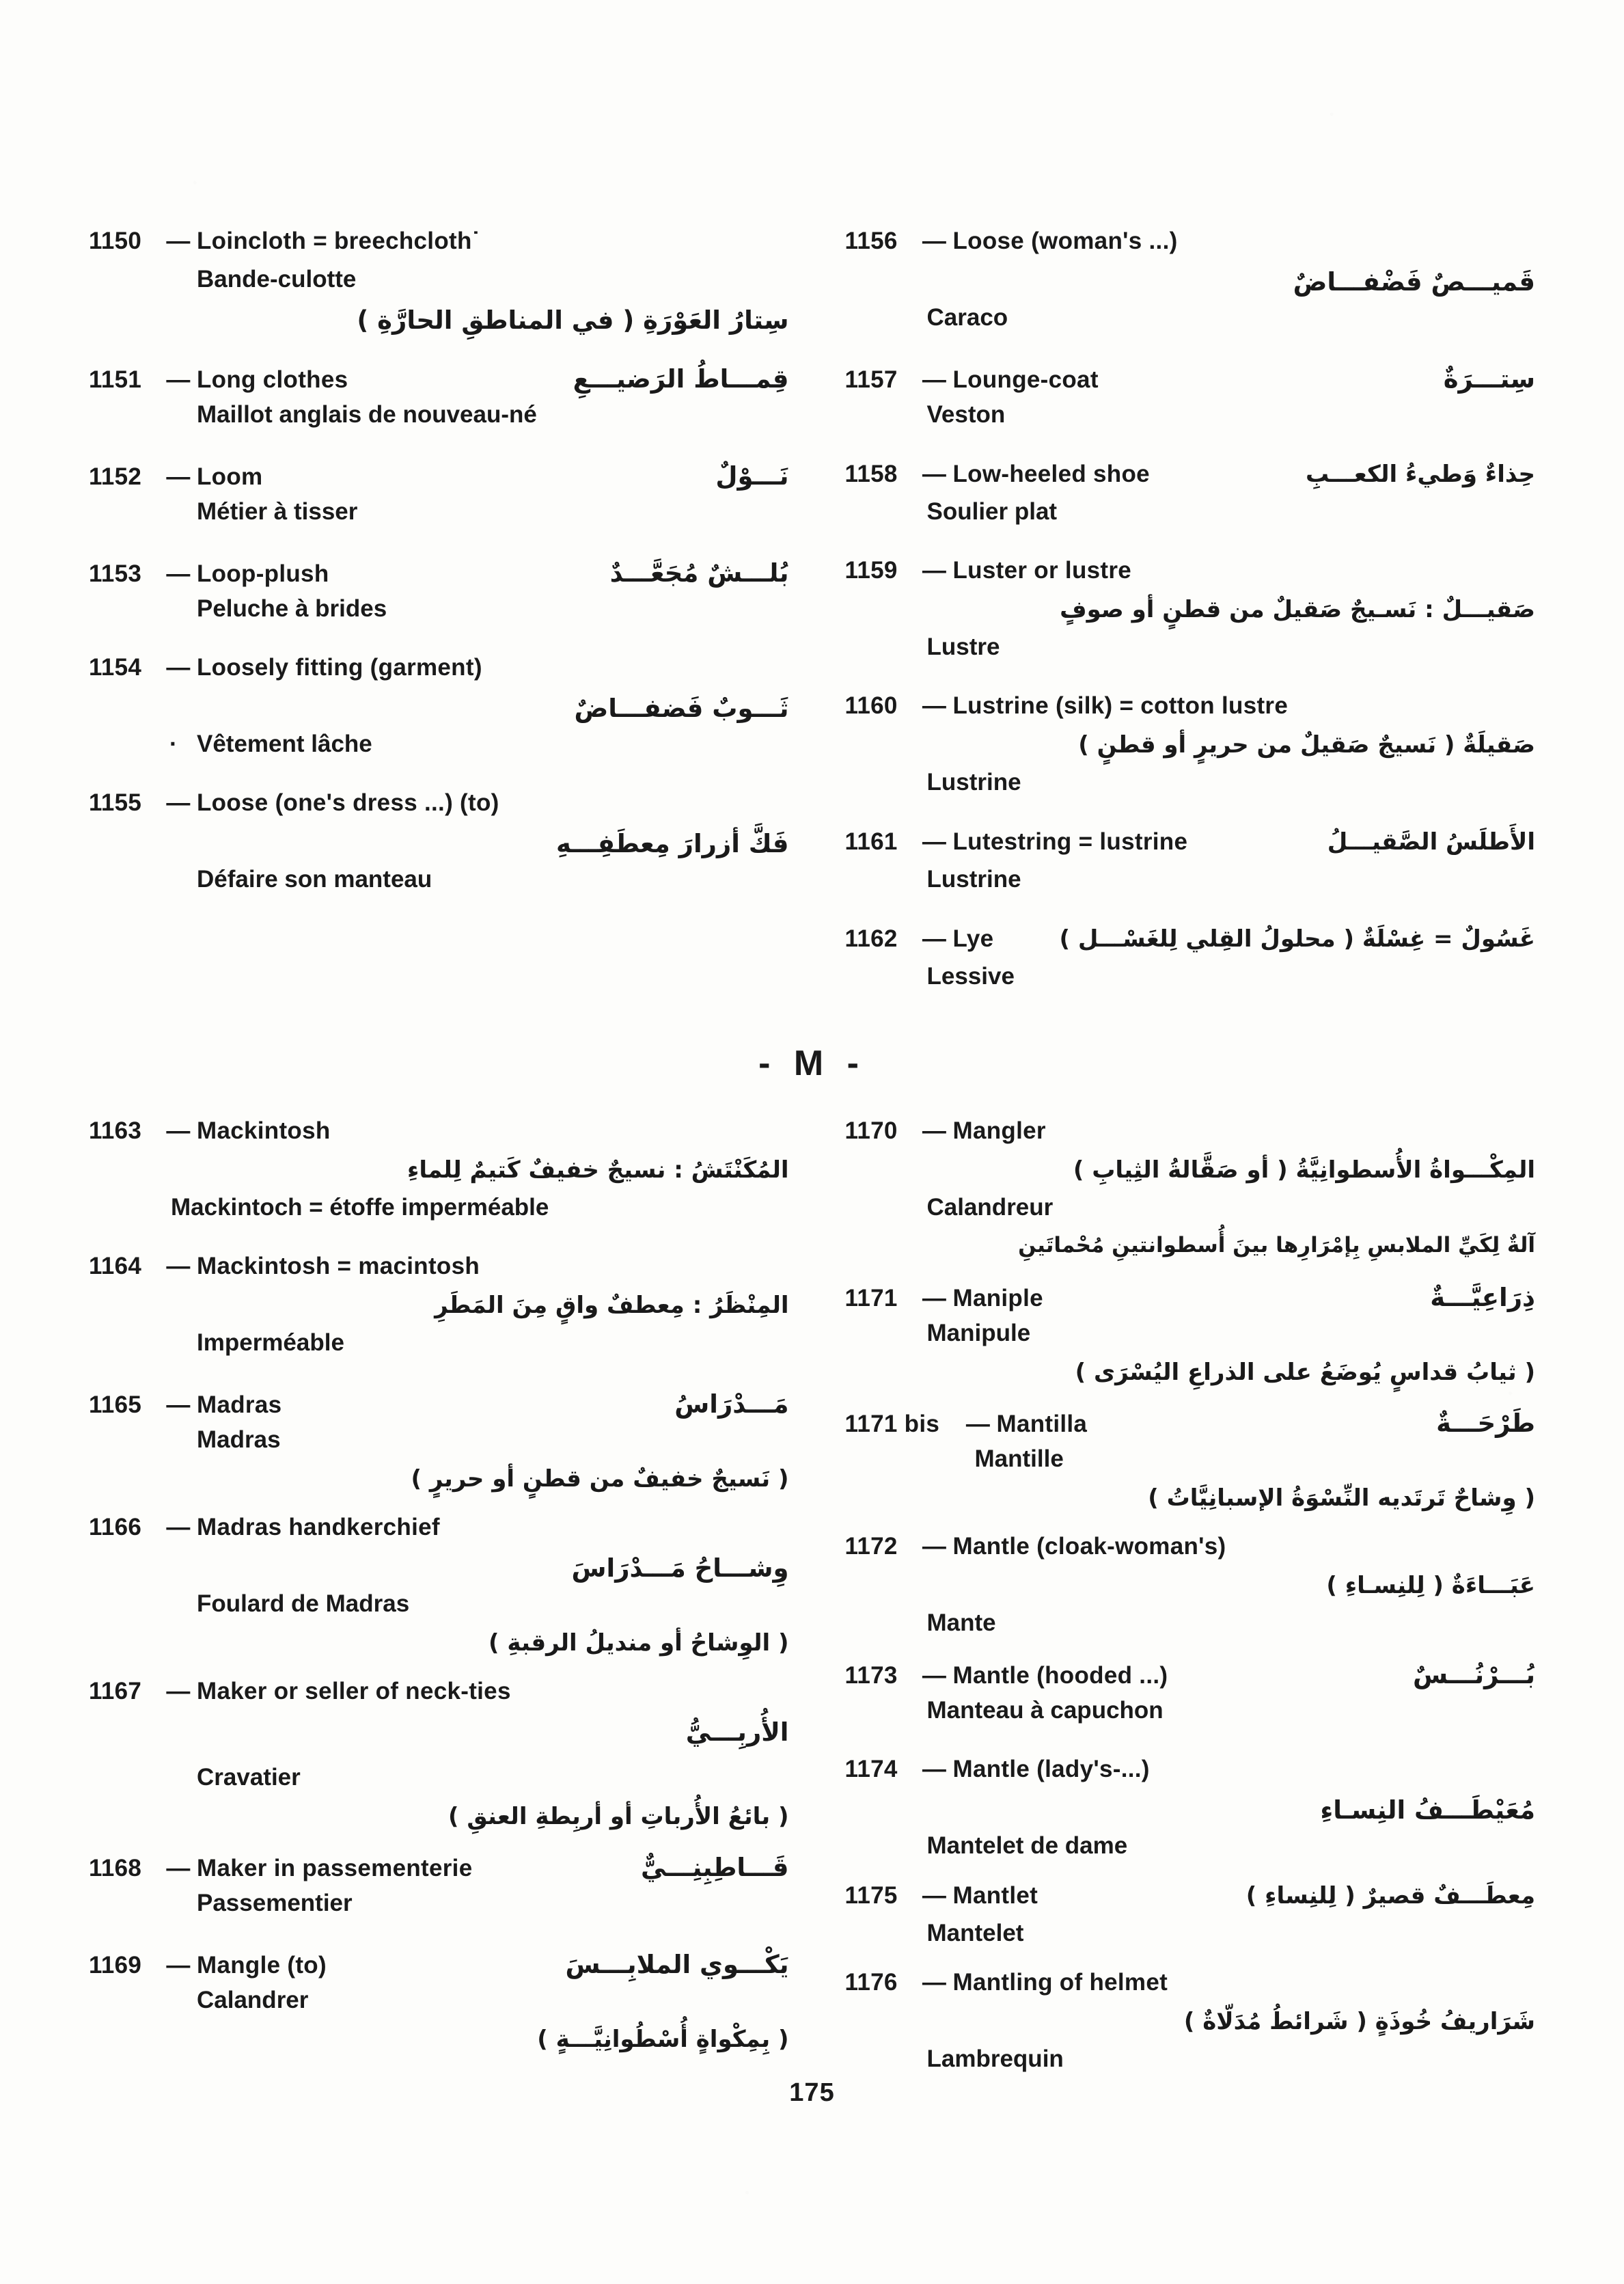  I want to click on entry-arabic: قَميـــصٌ فَضْفـــاضٌ, so click(1414, 282).